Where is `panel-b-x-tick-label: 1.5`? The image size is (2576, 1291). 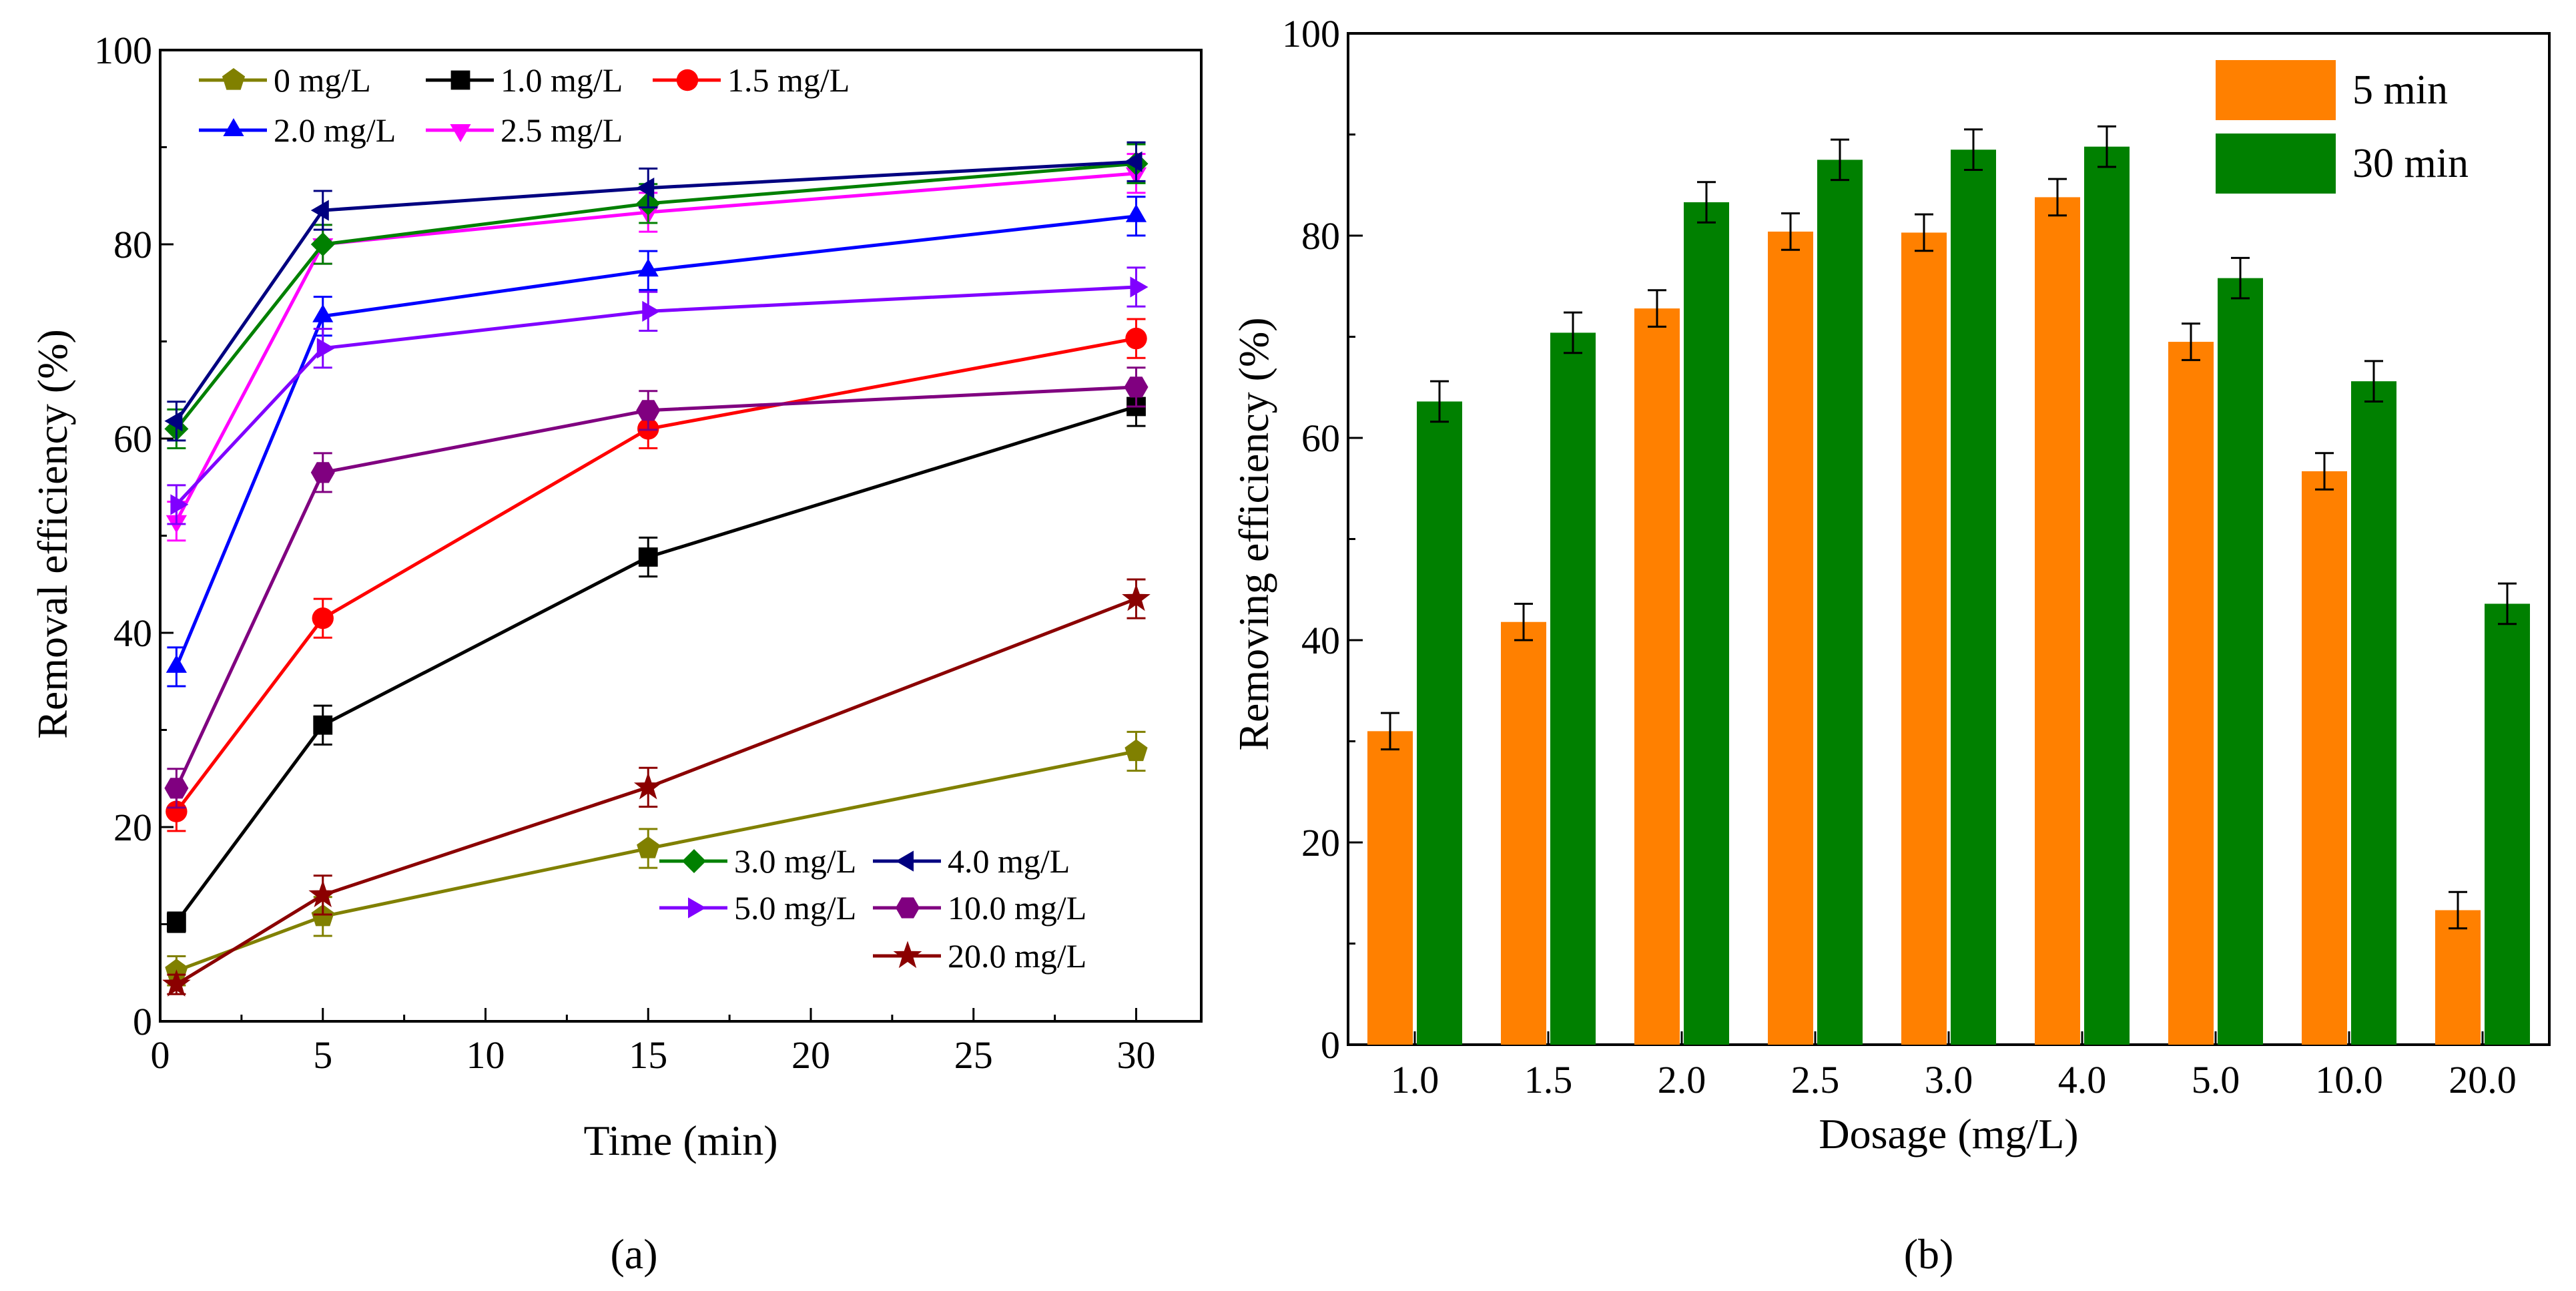
panel-b-x-tick-label: 1.5 is located at coordinates (1549, 1079).